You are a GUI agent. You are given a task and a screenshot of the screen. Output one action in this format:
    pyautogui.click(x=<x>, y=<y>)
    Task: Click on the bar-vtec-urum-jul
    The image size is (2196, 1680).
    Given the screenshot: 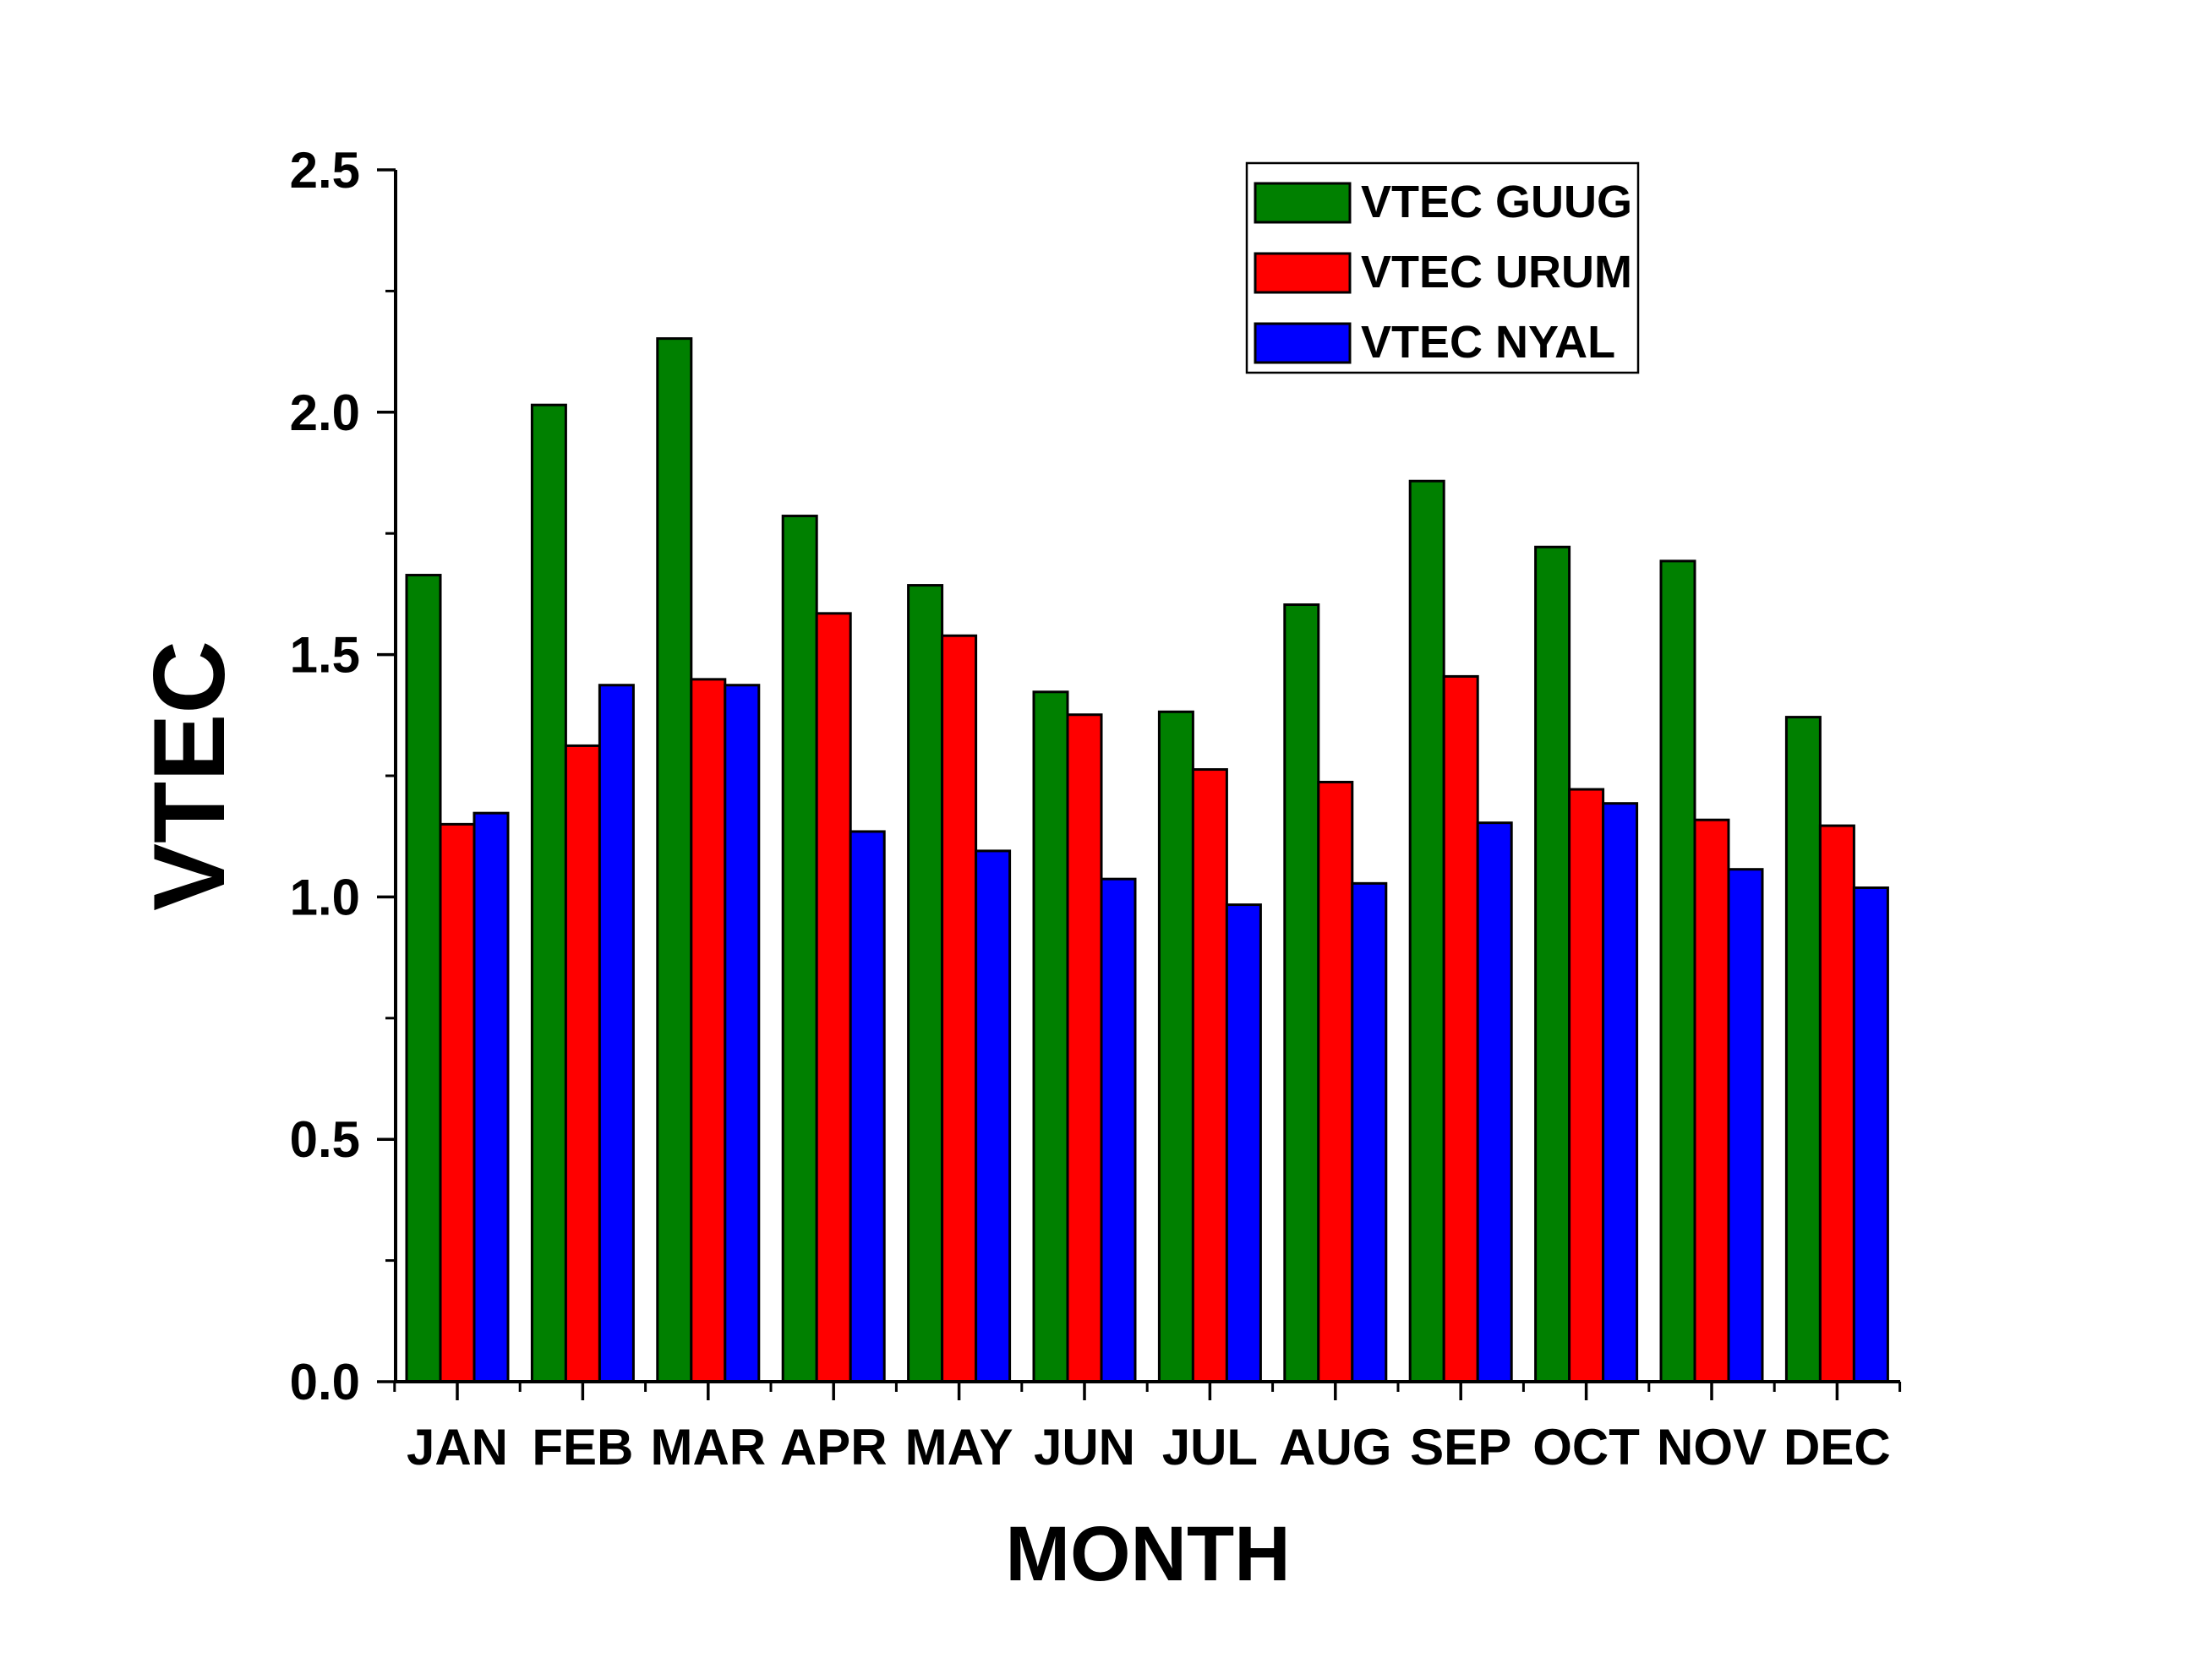 What is the action you would take?
    pyautogui.click(x=1209, y=1075)
    